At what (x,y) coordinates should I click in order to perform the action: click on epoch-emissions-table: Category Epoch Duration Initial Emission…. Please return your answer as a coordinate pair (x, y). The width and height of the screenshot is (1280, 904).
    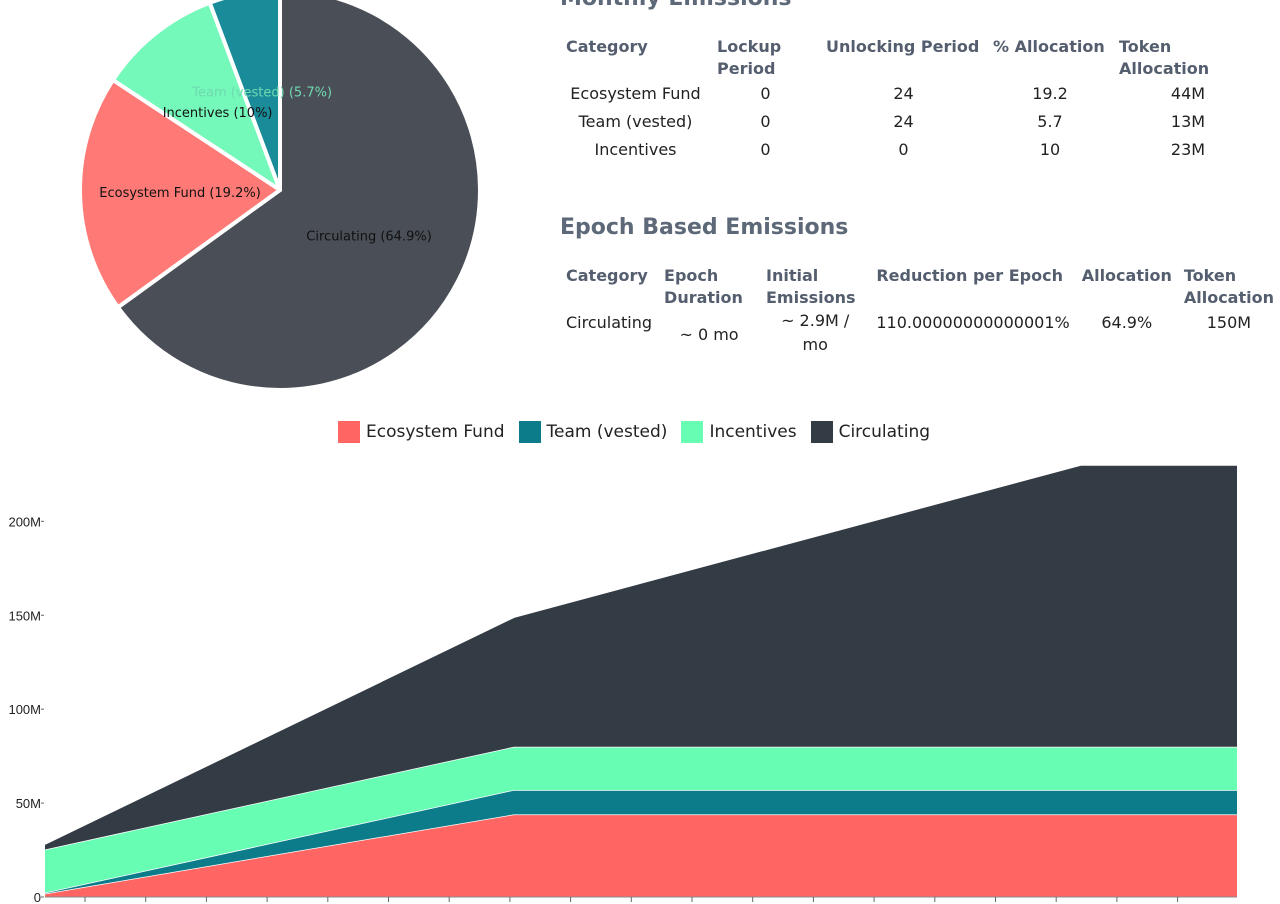
    Looking at the image, I should click on (920, 311).